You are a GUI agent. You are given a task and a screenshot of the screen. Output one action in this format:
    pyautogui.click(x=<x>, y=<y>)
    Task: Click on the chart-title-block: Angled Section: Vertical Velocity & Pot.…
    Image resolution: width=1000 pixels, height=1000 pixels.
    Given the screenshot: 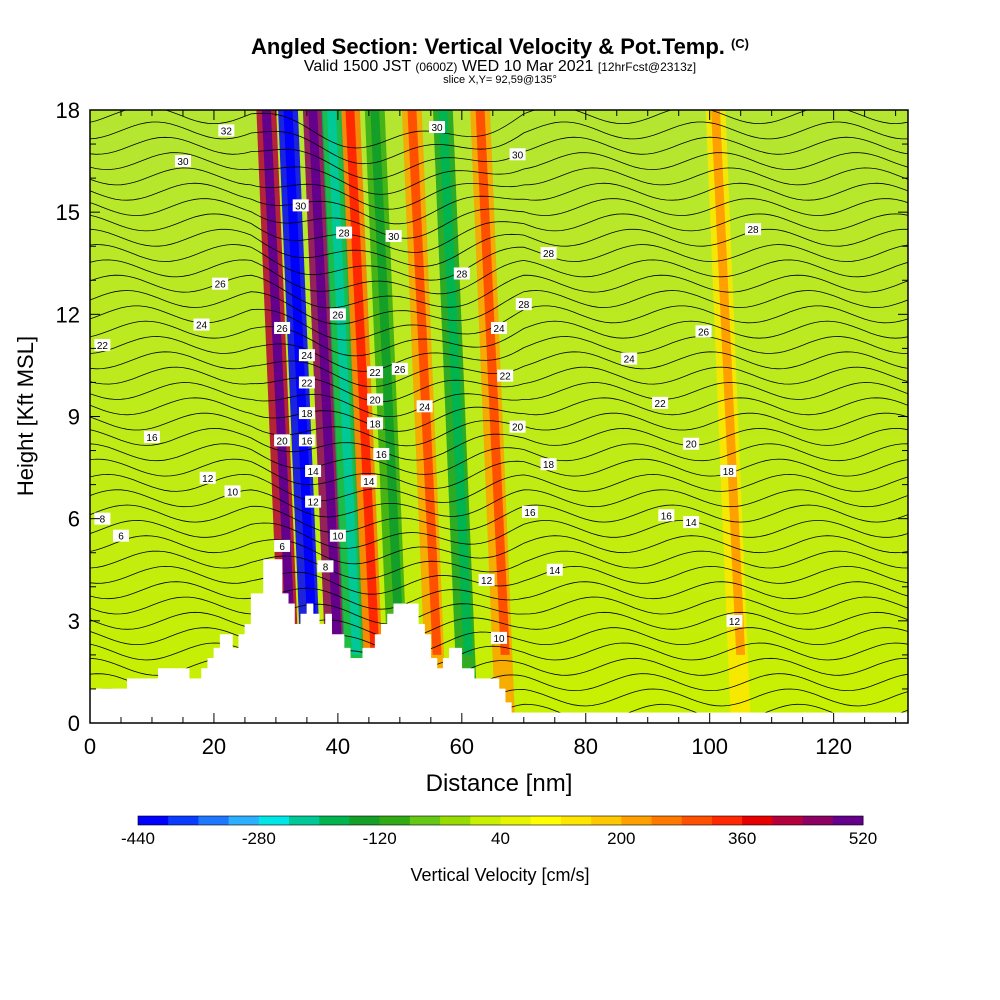 What is the action you would take?
    pyautogui.click(x=500, y=61)
    